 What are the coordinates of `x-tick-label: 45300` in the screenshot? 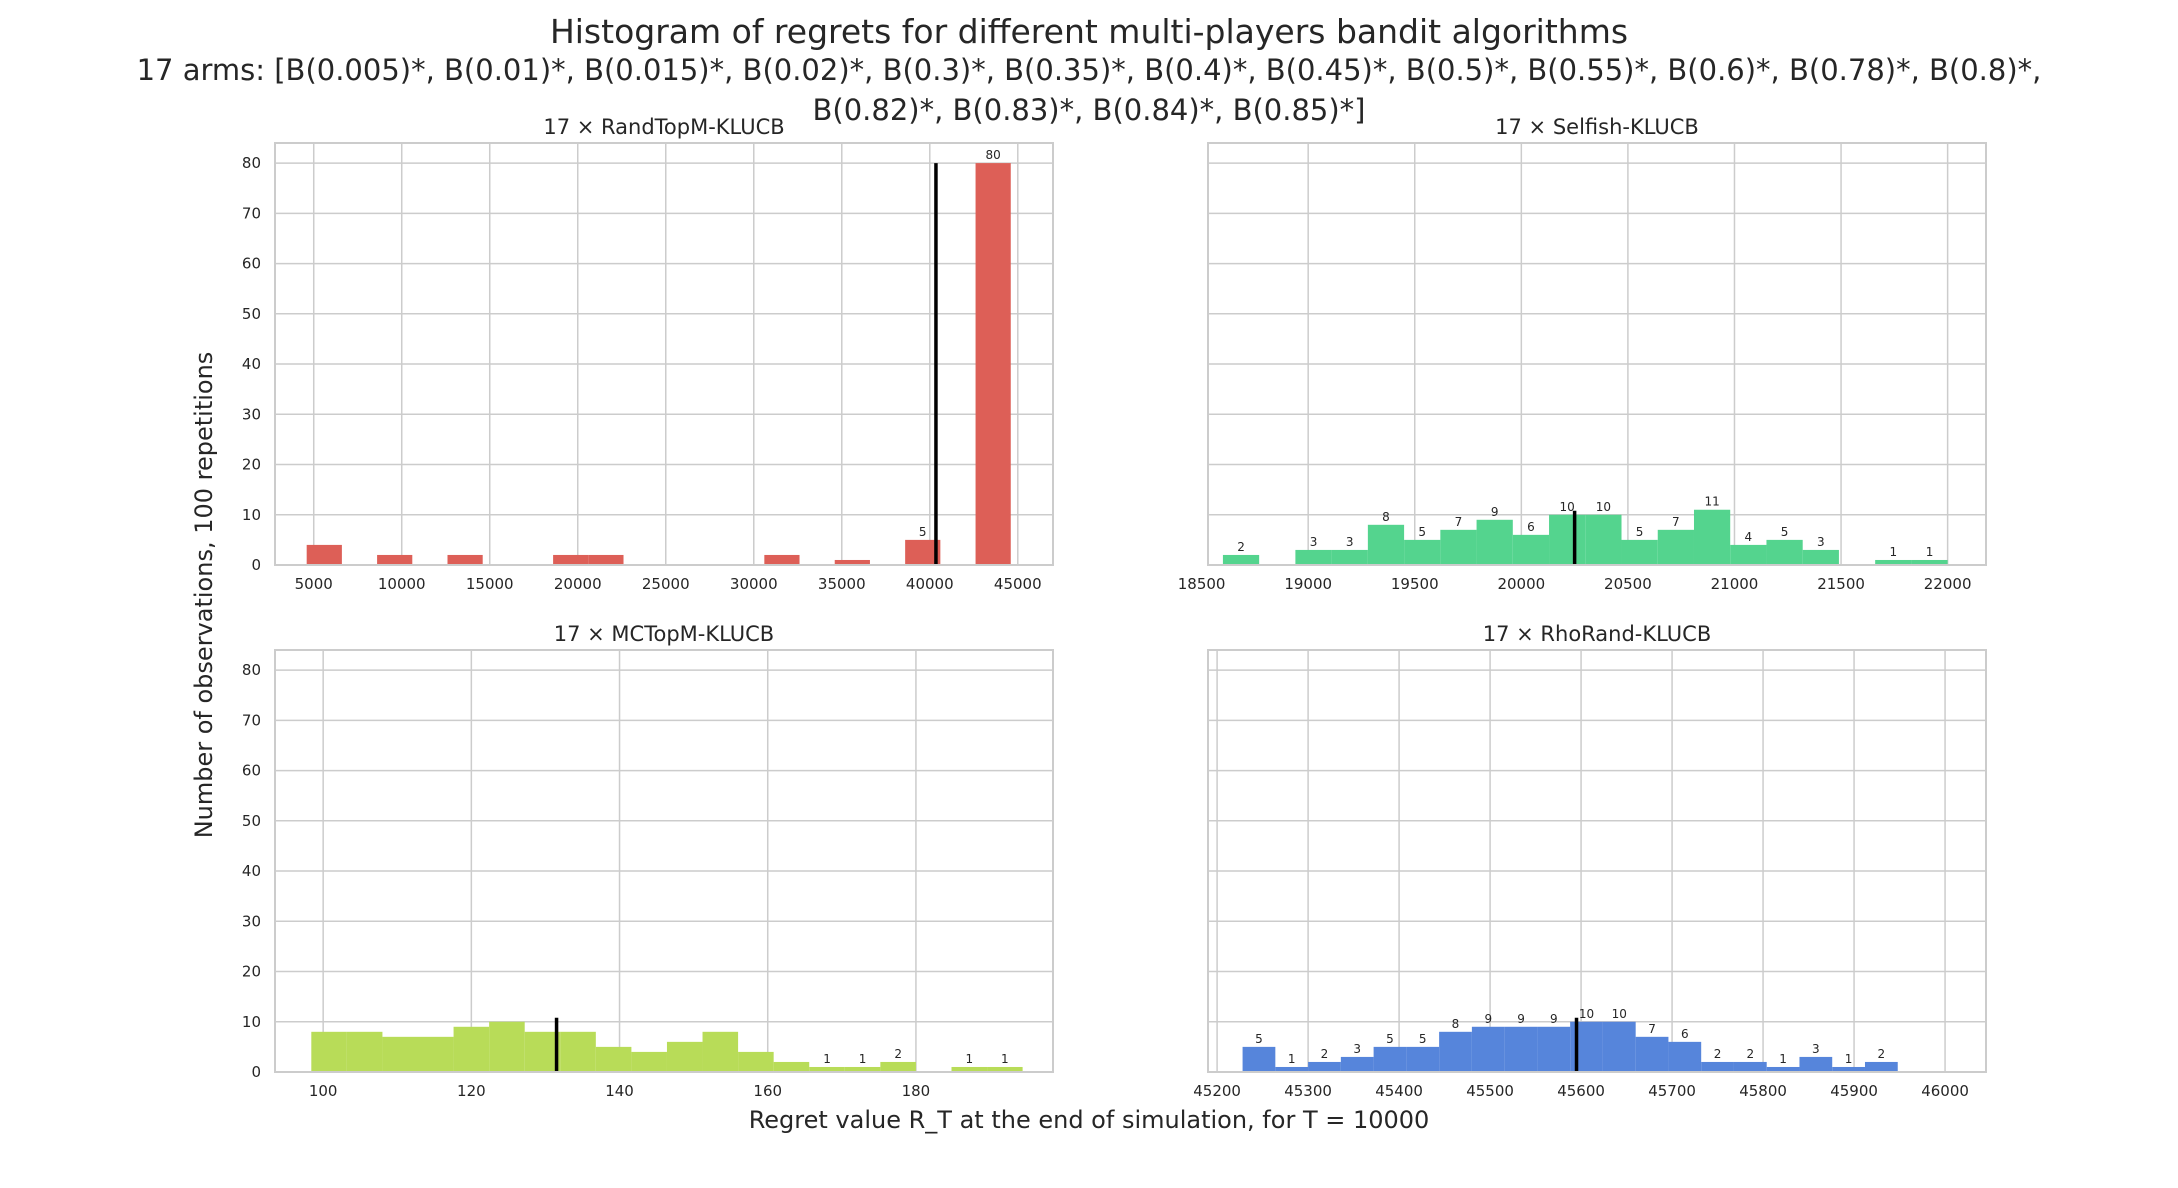 It's located at (1308, 1091).